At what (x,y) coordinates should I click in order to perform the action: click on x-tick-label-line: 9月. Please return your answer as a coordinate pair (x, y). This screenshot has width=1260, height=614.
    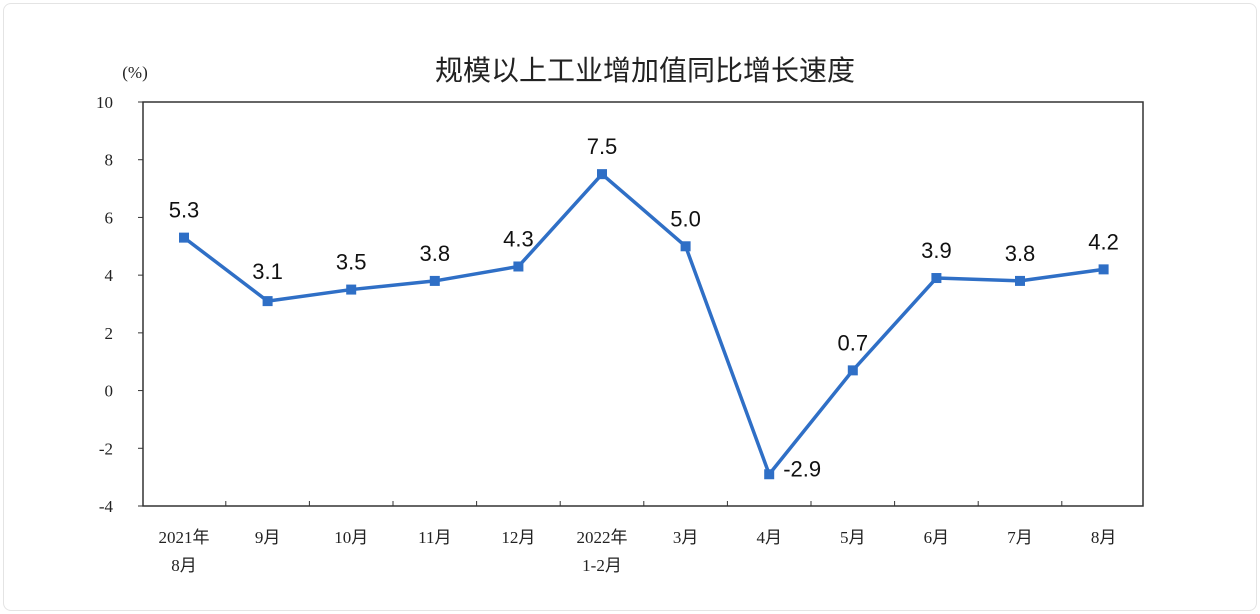
    Looking at the image, I should click on (268, 537).